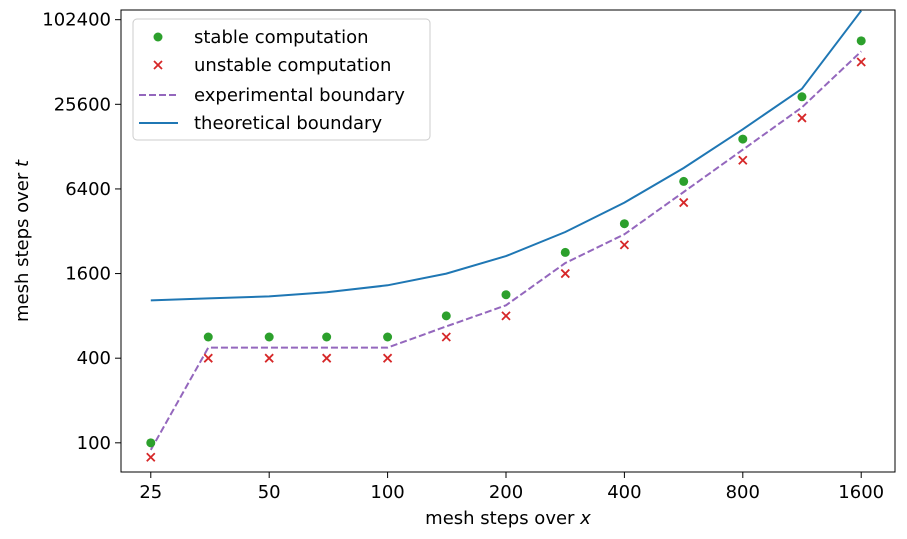 The image size is (907, 539). Describe the element at coordinates (158, 37) in the screenshot. I see `legend-marker-stable` at that location.